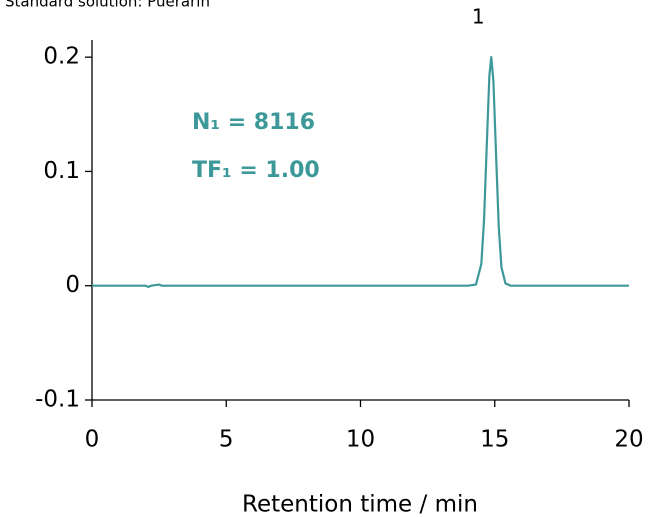 The image size is (648, 517). What do you see at coordinates (256, 170) in the screenshot?
I see `annotation: TF₁ = 1.00` at bounding box center [256, 170].